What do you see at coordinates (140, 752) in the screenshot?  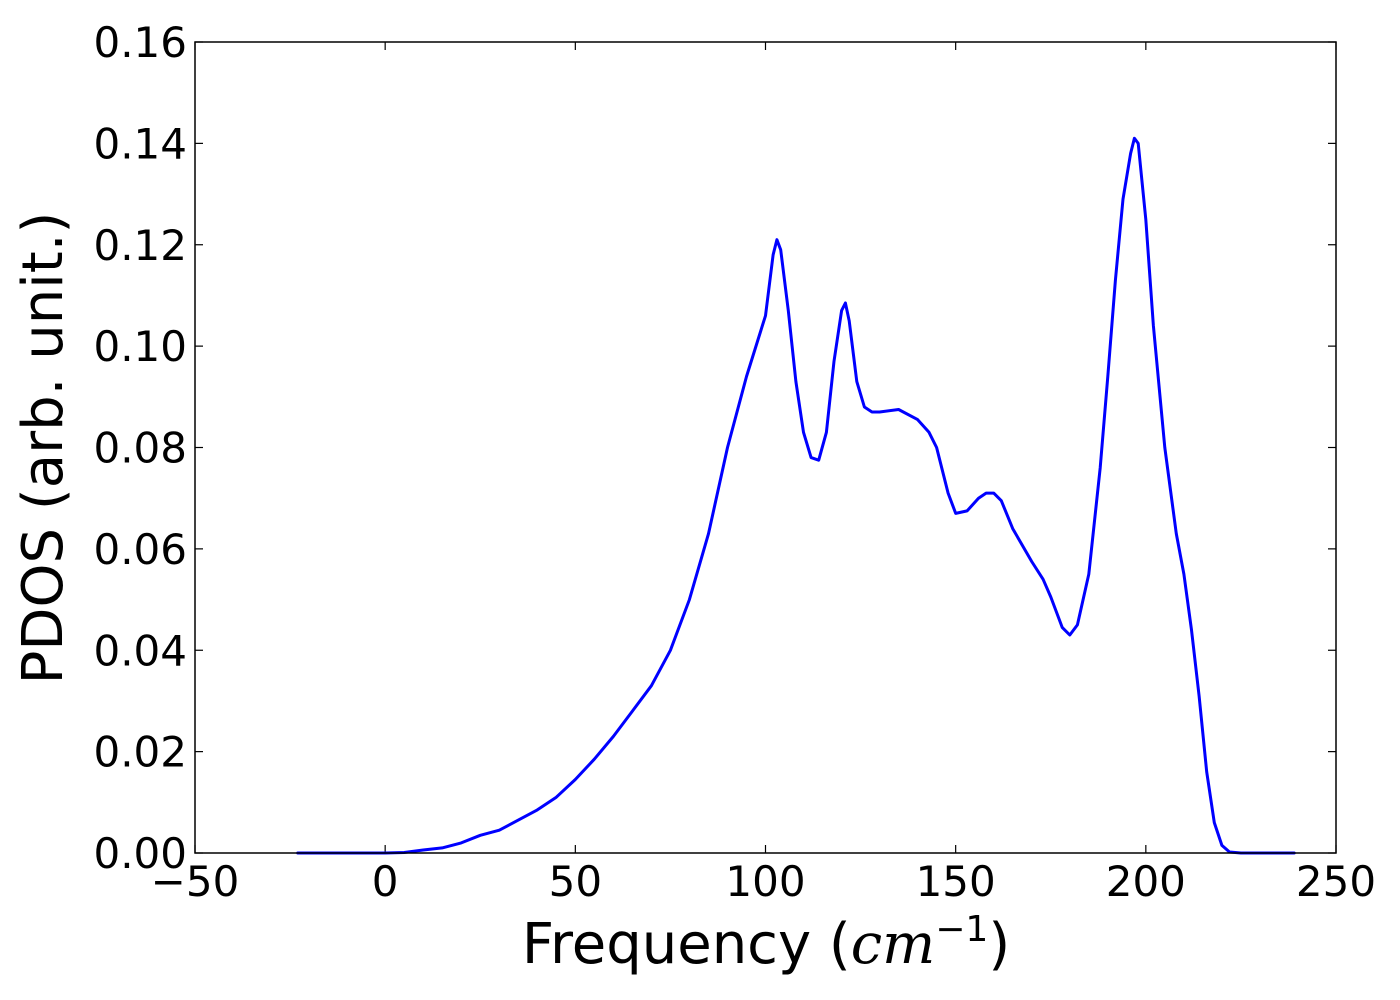 I see `y-tick-label: 0.02` at bounding box center [140, 752].